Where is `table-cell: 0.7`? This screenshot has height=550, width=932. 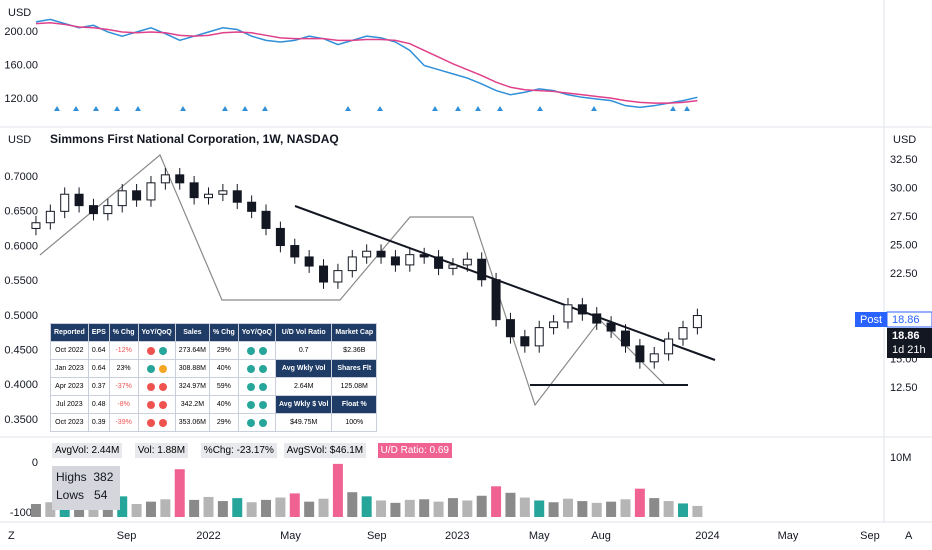 table-cell: 0.7 is located at coordinates (303, 350).